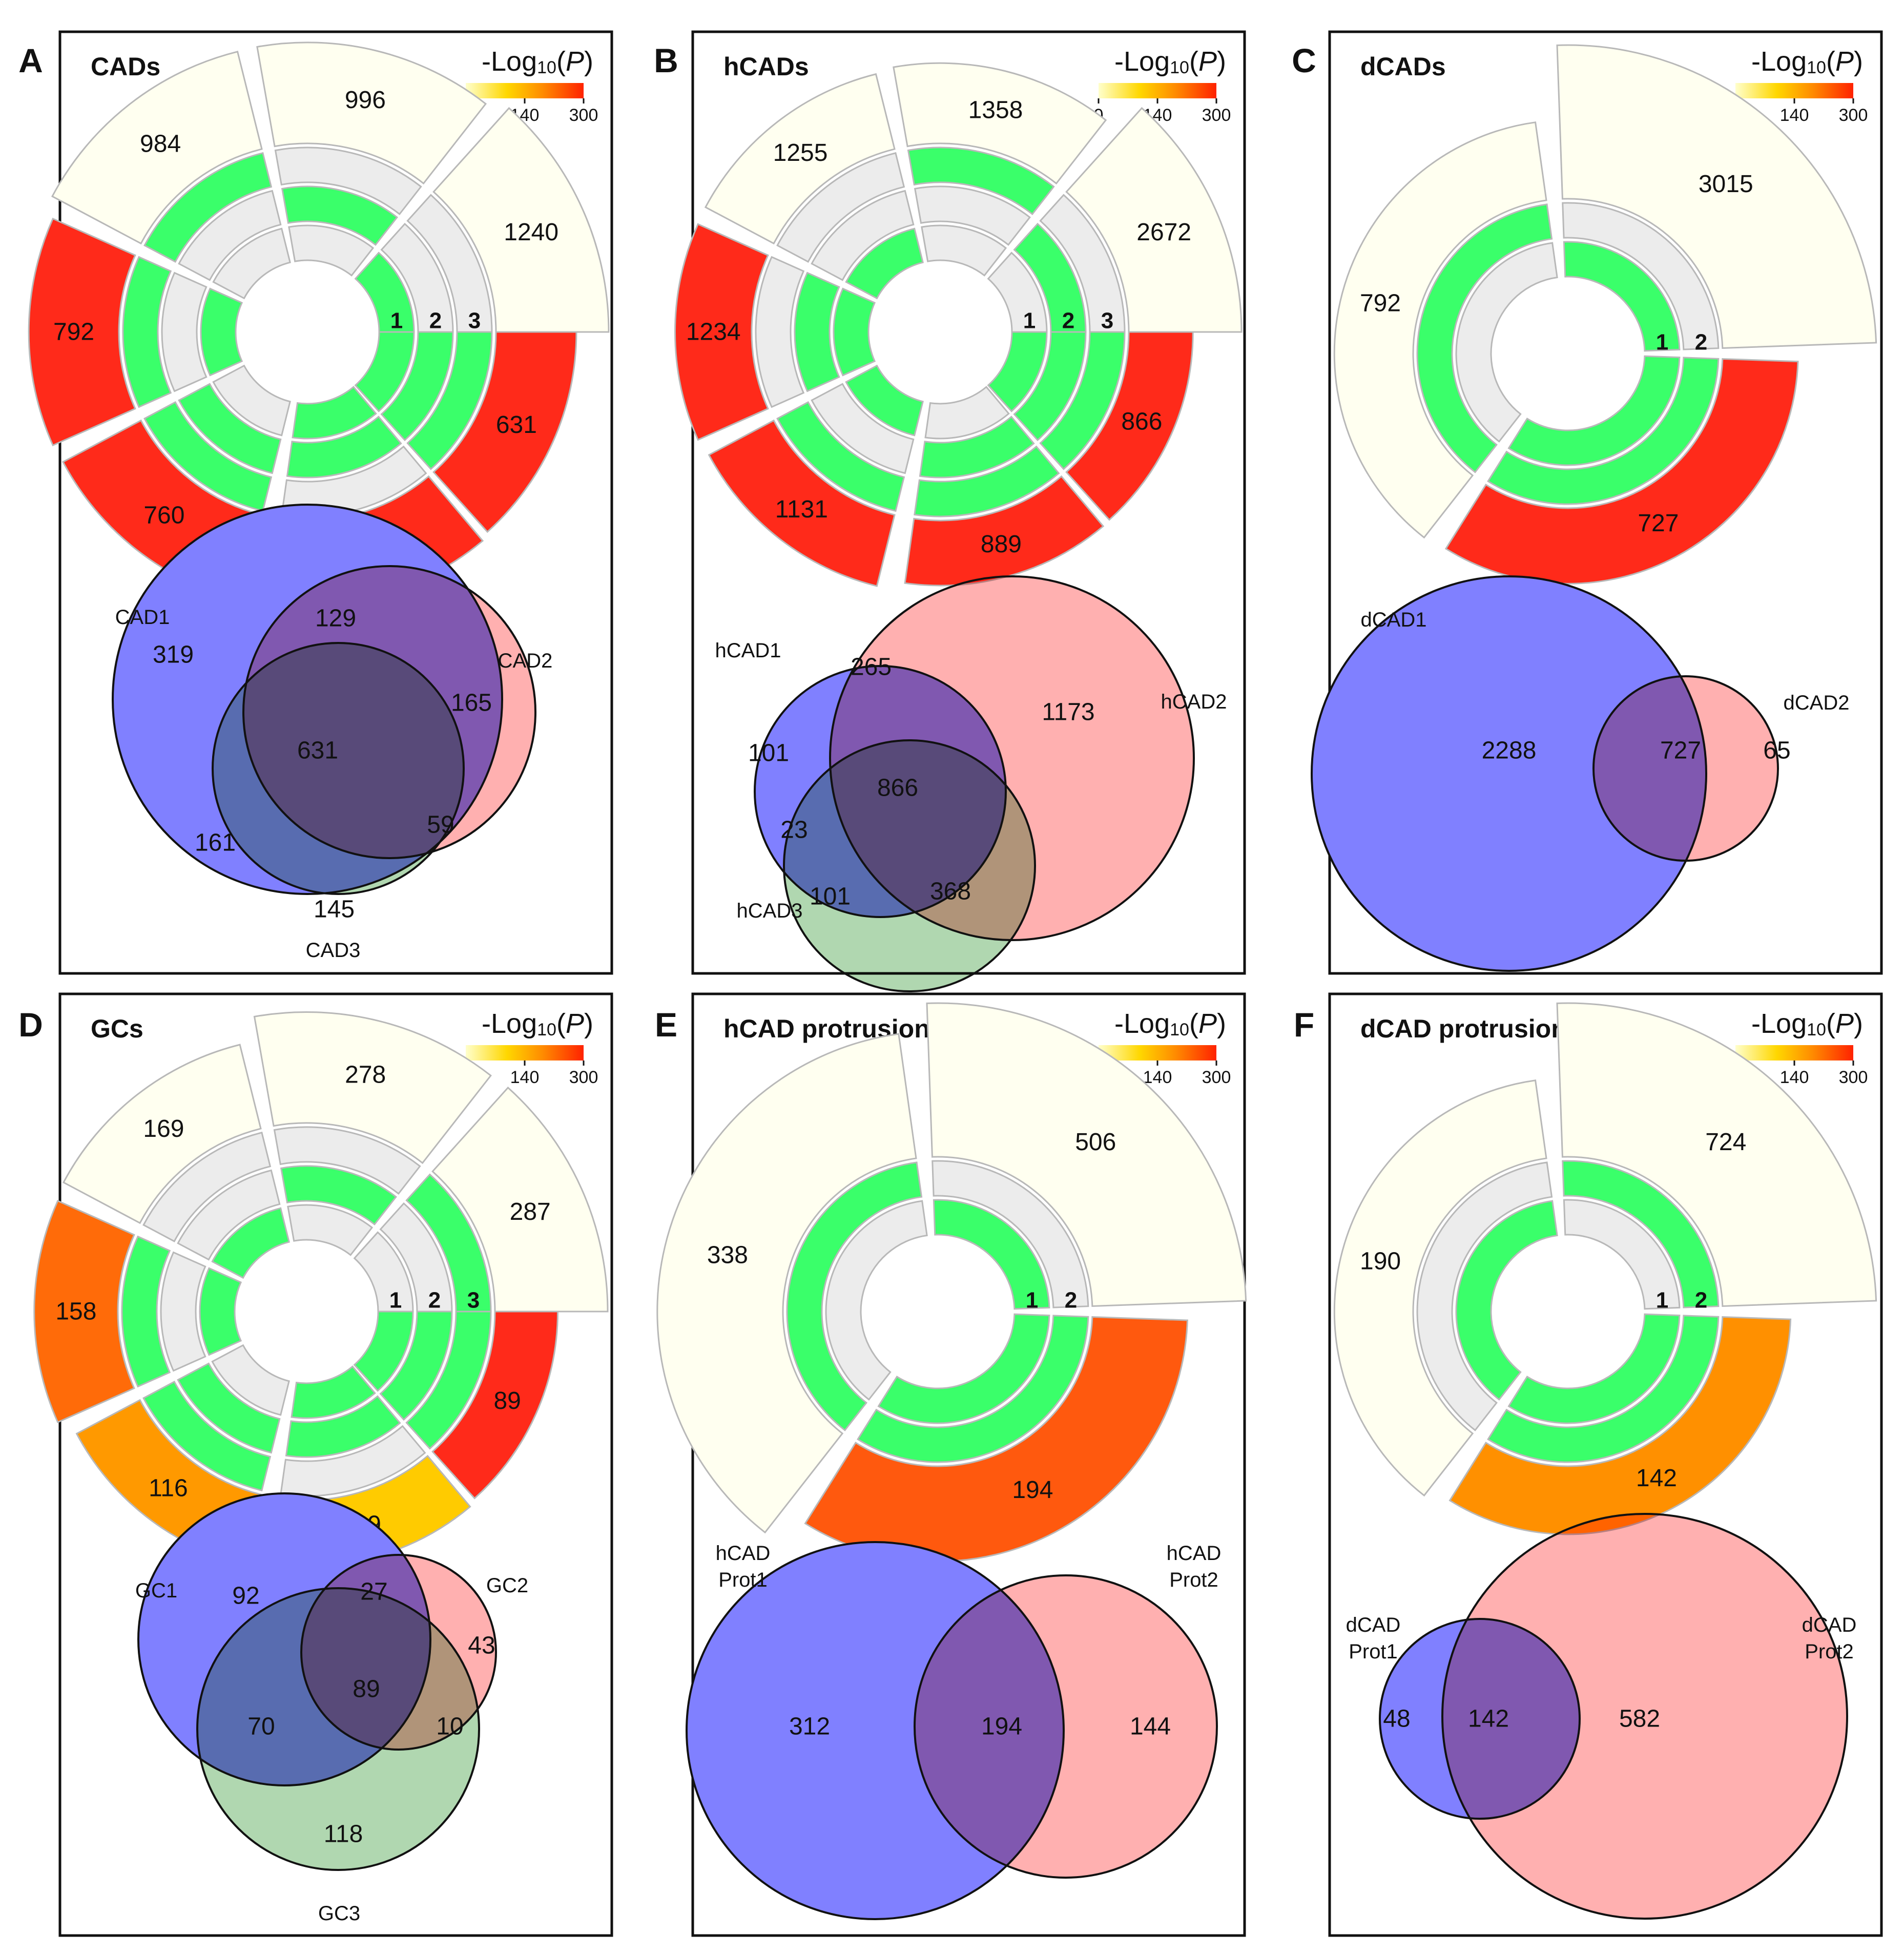 This screenshot has width=1904, height=1955. I want to click on venn-set-label: hCAD Prot1, so click(743, 1567).